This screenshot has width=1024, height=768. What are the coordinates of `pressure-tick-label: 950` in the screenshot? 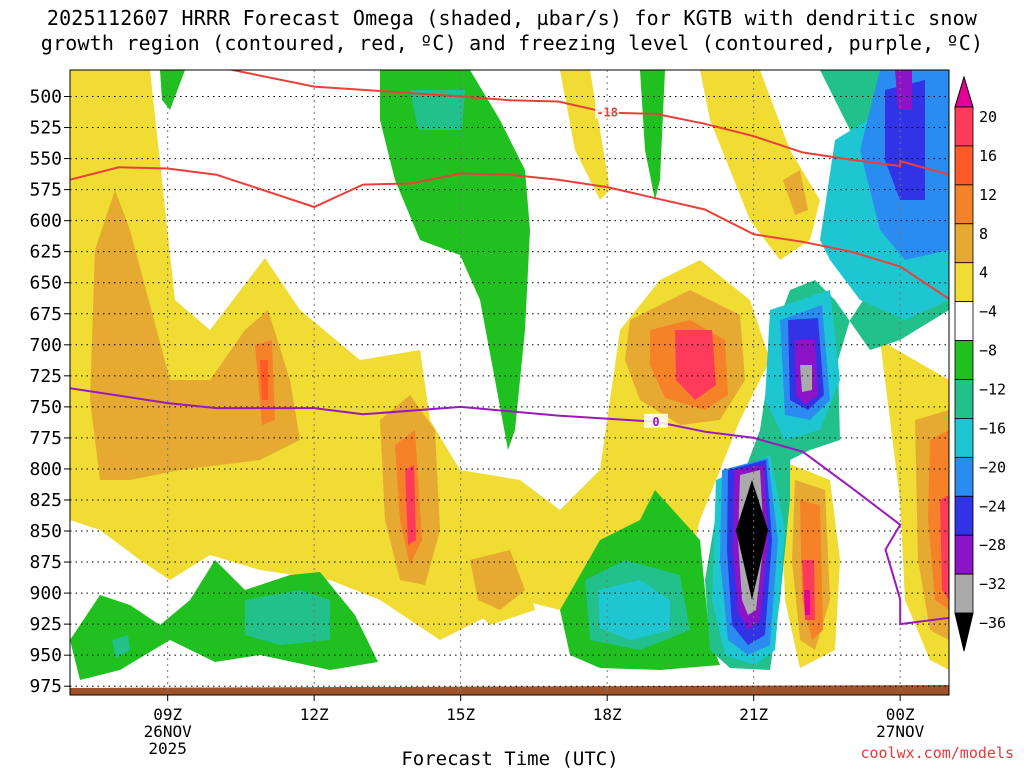 It's located at (45, 655).